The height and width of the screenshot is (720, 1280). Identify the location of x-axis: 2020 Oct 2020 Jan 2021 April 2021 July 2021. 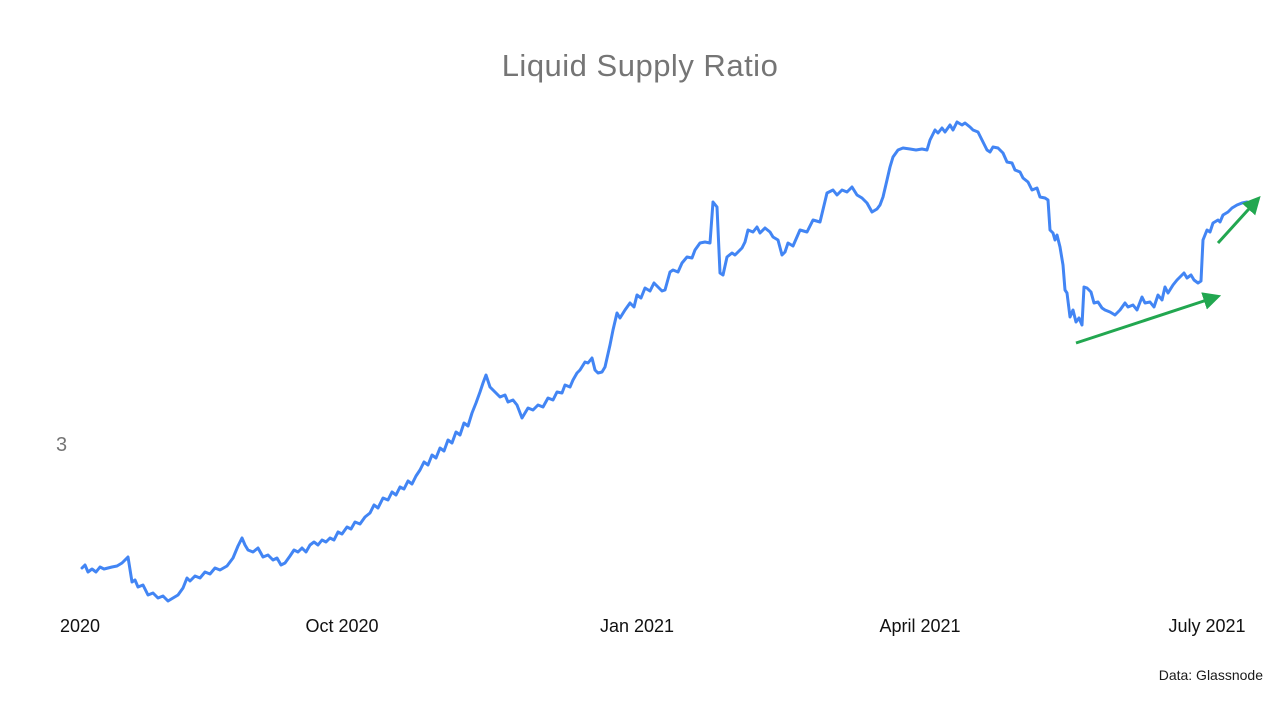
(640, 628).